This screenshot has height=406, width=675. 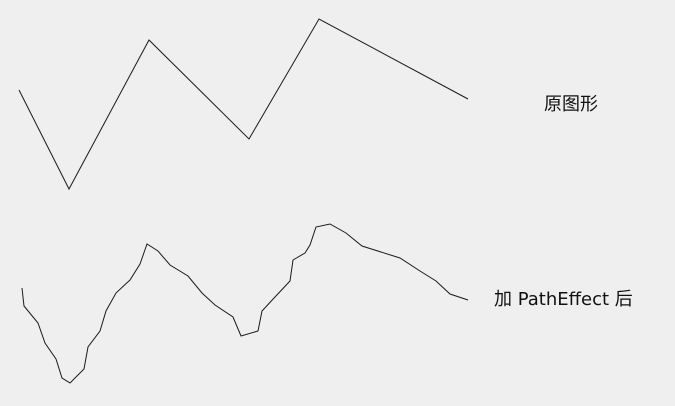 What do you see at coordinates (571, 104) in the screenshot?
I see `original-shape-label: 原图形` at bounding box center [571, 104].